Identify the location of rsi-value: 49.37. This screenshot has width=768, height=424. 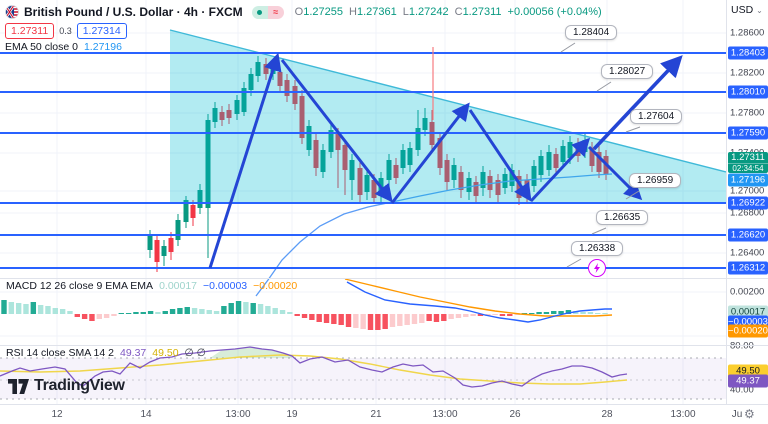
(133, 353).